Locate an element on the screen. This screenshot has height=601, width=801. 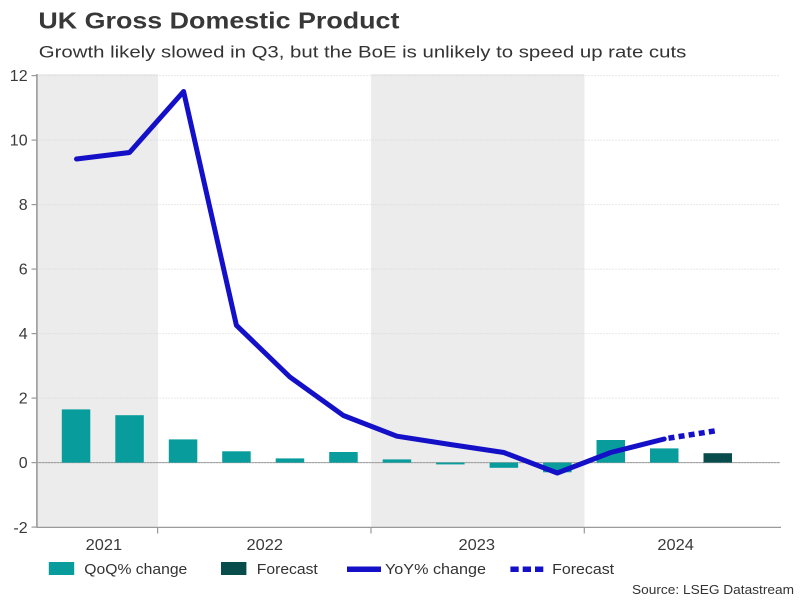
svg-text: 8 is located at coordinates (23, 205).